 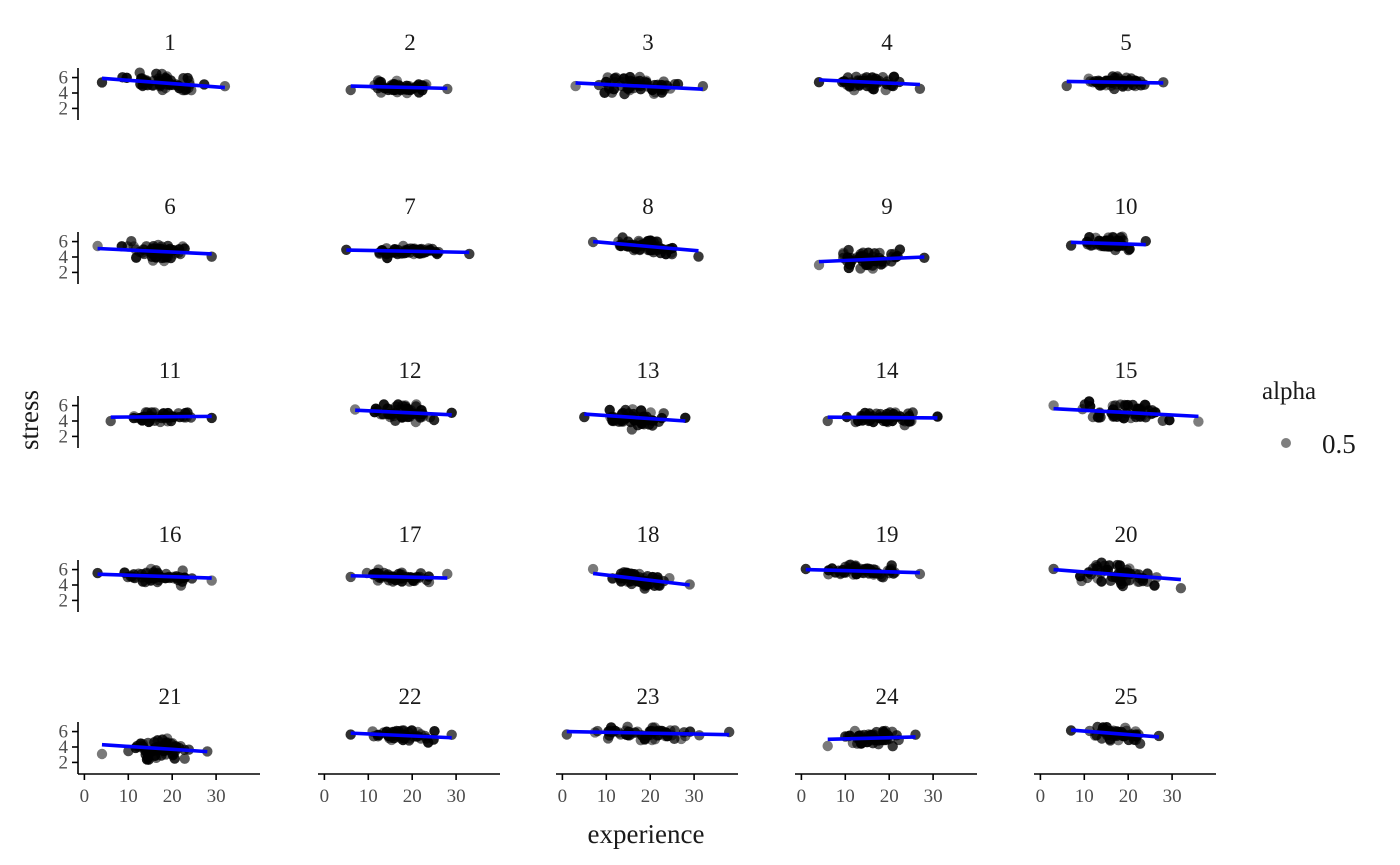 I want to click on facet-strip-label: 15, so click(x=1126, y=370).